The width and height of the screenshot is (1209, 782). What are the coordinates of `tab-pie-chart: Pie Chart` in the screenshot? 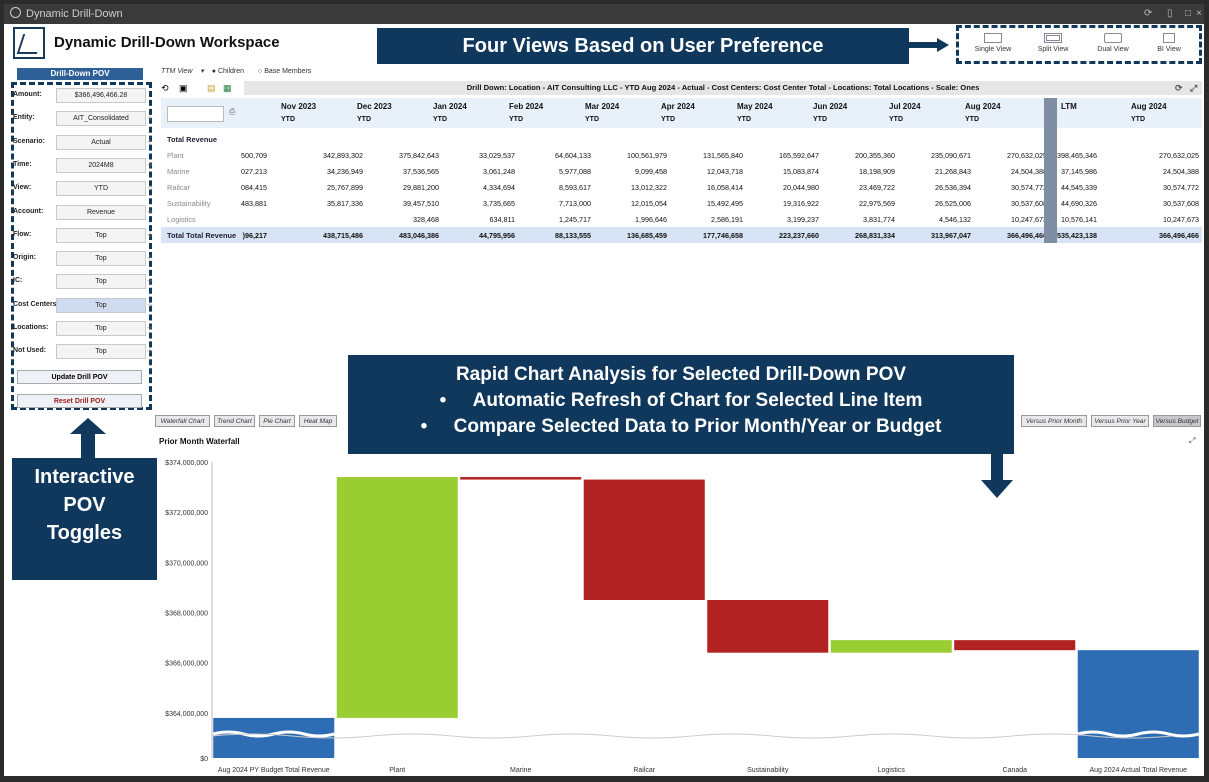 It's located at (277, 421).